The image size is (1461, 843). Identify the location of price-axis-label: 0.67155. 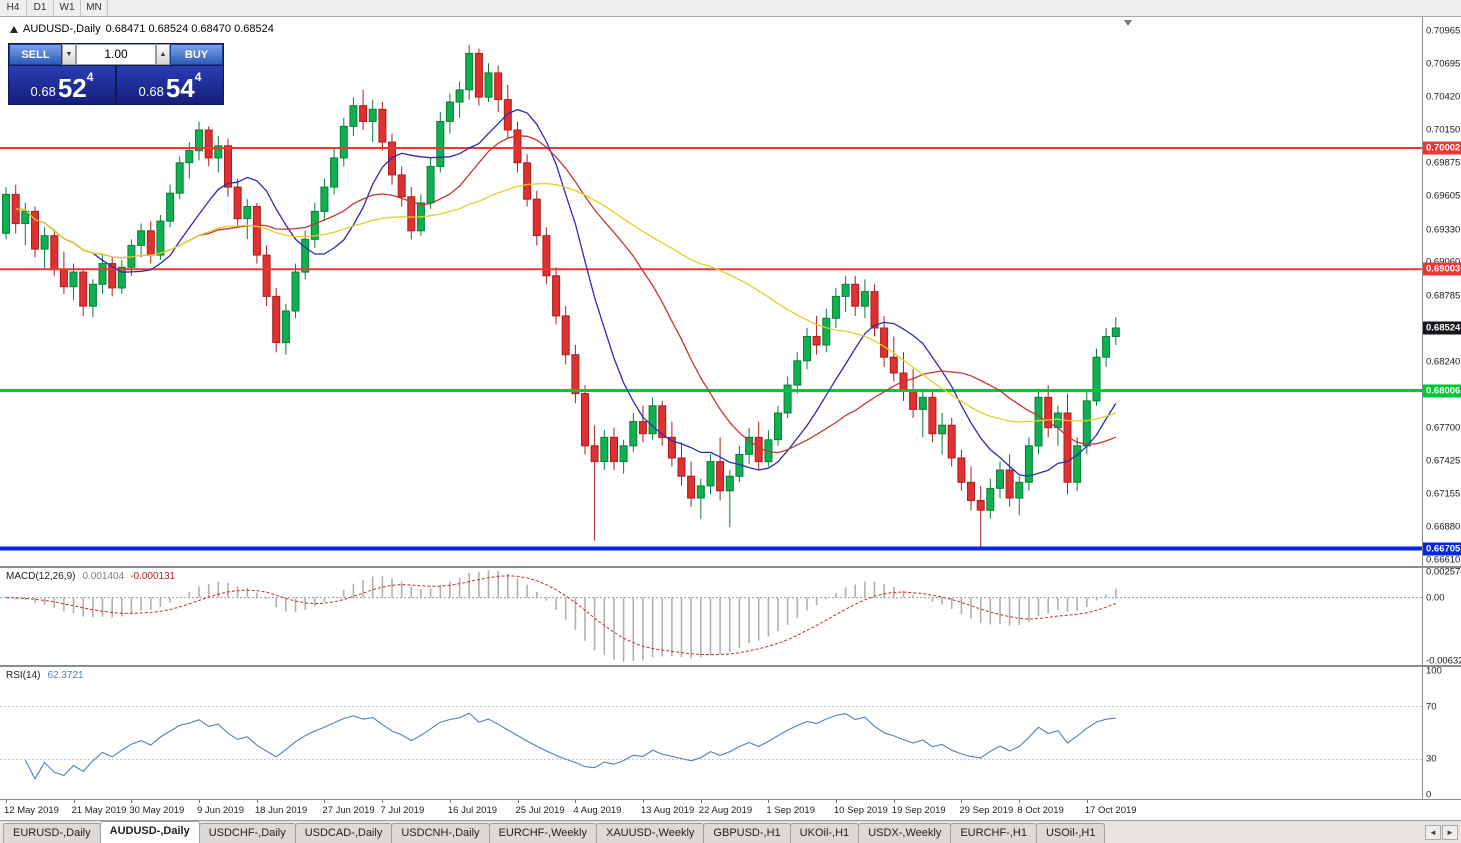
(1443, 494).